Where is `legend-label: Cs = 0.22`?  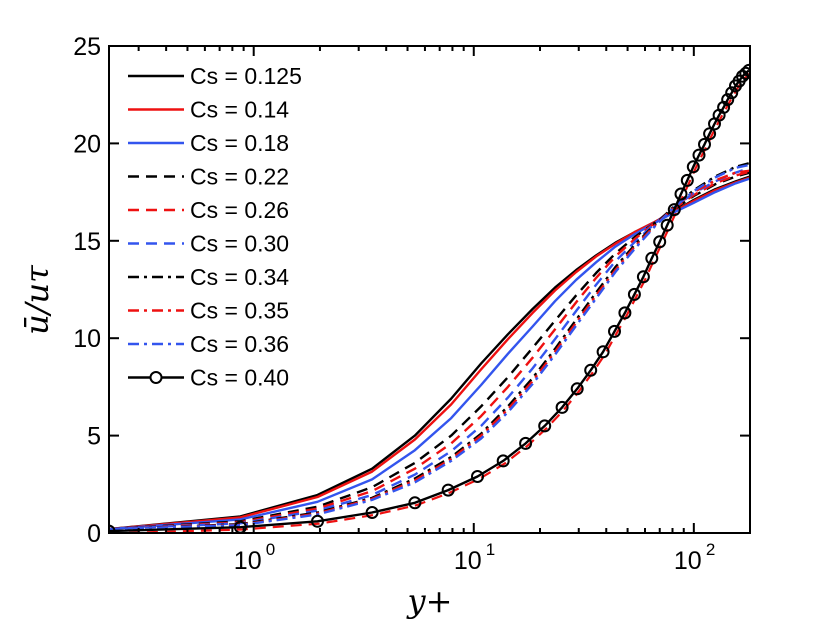 legend-label: Cs = 0.22 is located at coordinates (239, 177).